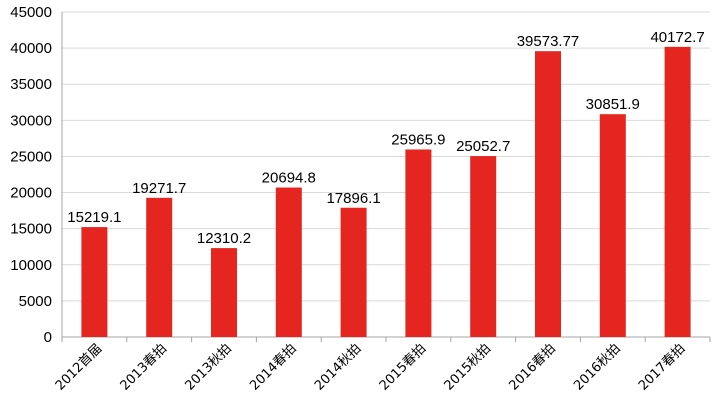 Image resolution: width=720 pixels, height=408 pixels. I want to click on x-category-label: 2015春拍, so click(403, 367).